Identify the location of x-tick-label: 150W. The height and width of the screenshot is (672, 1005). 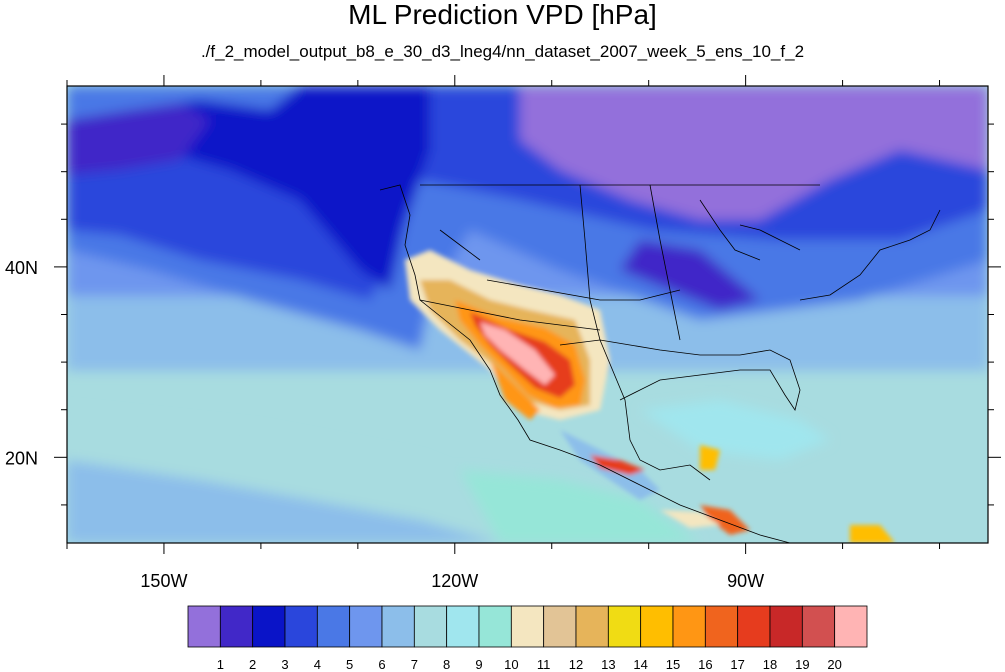
(163, 581).